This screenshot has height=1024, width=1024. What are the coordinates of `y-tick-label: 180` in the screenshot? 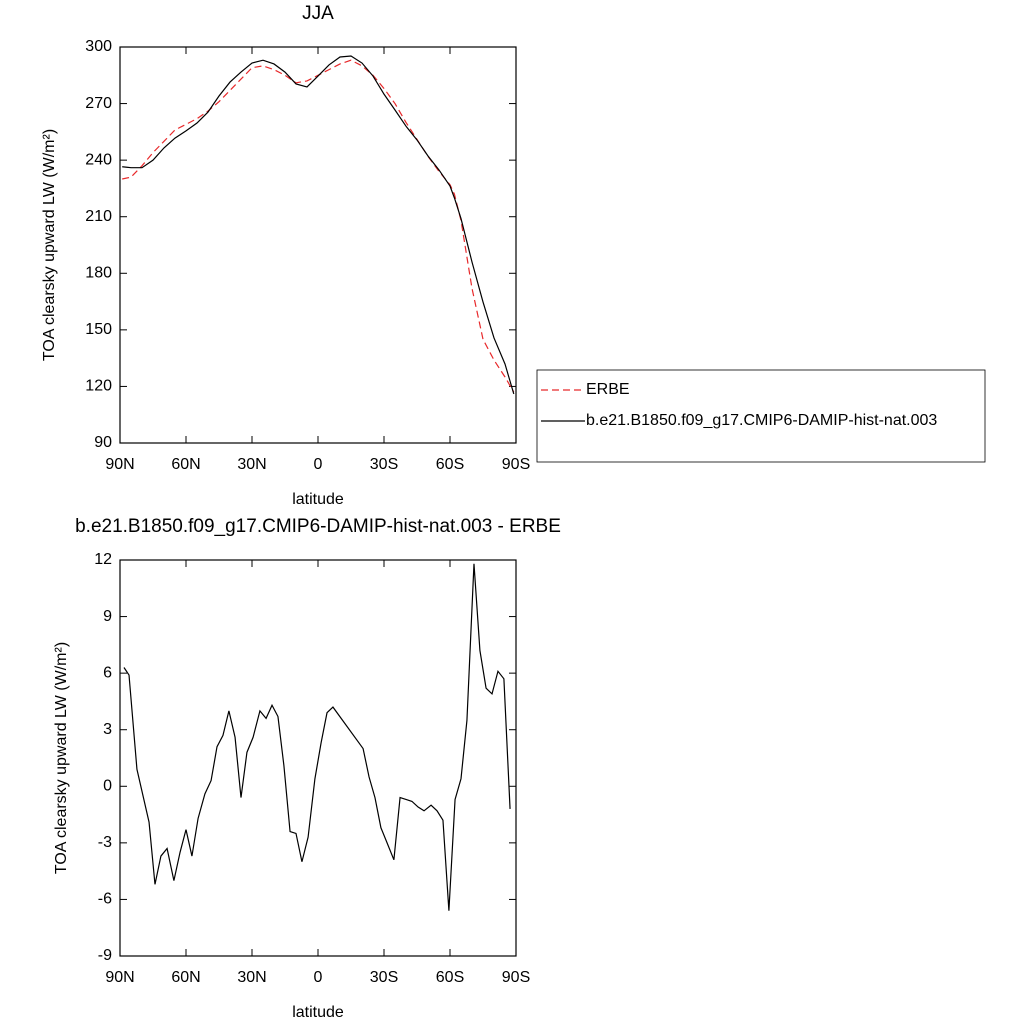 It's located at (98, 273).